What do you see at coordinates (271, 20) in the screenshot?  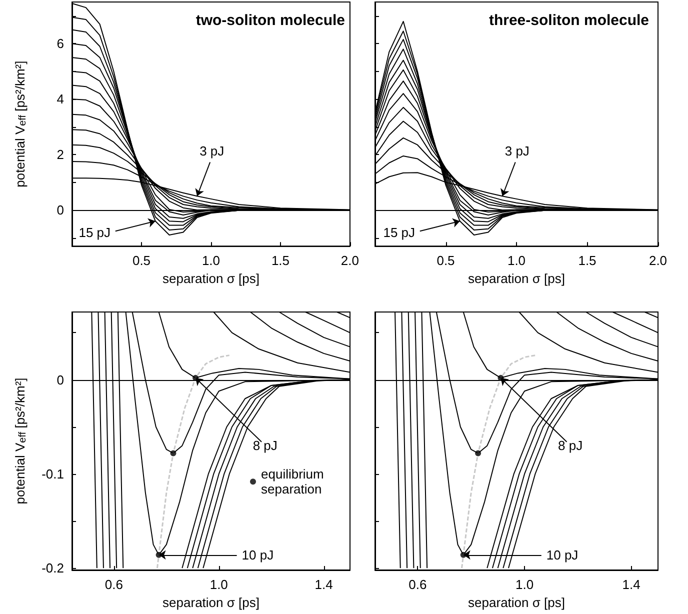 I see `text: two-soliton molecule` at bounding box center [271, 20].